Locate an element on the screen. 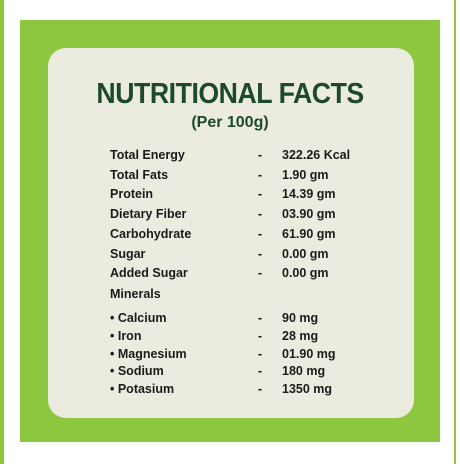  mineral-label: • Sodium is located at coordinates (137, 371).